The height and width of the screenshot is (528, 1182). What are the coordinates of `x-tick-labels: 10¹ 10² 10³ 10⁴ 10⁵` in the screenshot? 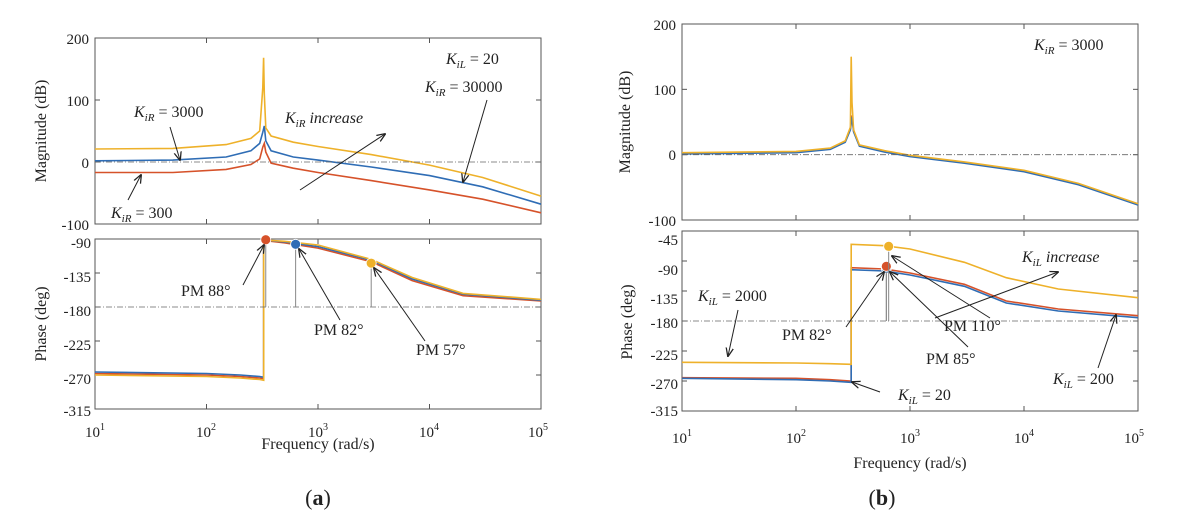 It's located at (316, 431).